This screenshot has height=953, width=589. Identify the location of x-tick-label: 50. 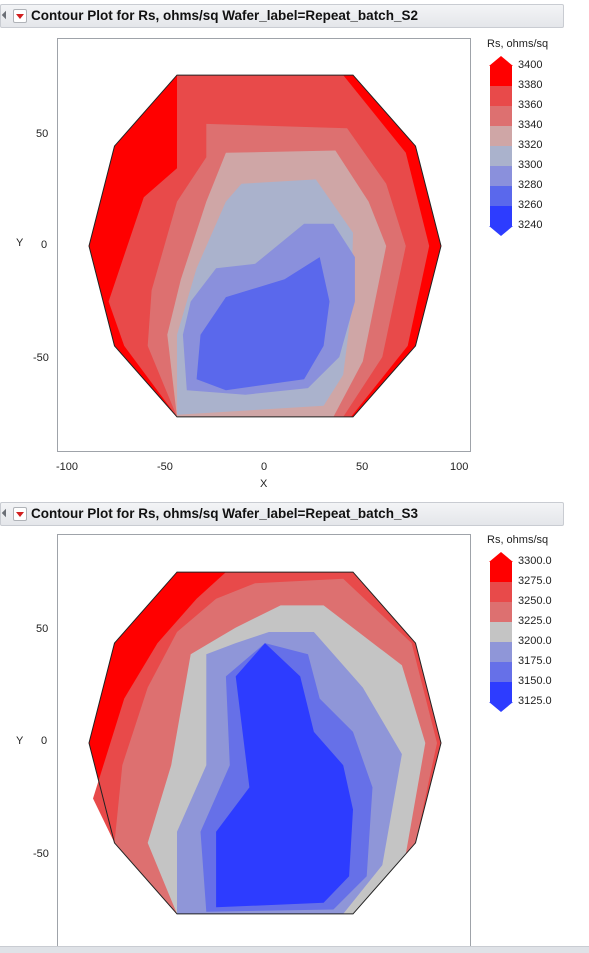
(362, 467).